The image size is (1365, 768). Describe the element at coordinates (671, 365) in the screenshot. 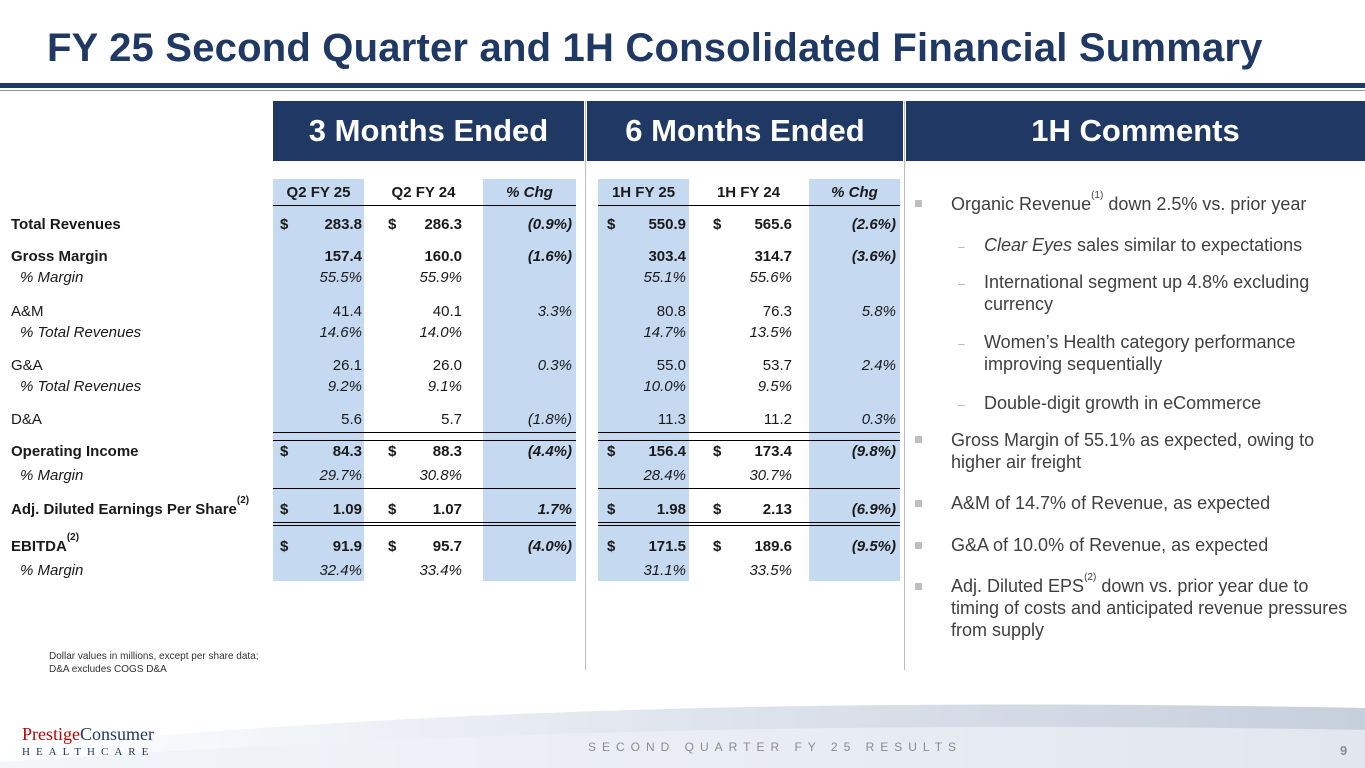

I see `table-cell: 55.0` at that location.